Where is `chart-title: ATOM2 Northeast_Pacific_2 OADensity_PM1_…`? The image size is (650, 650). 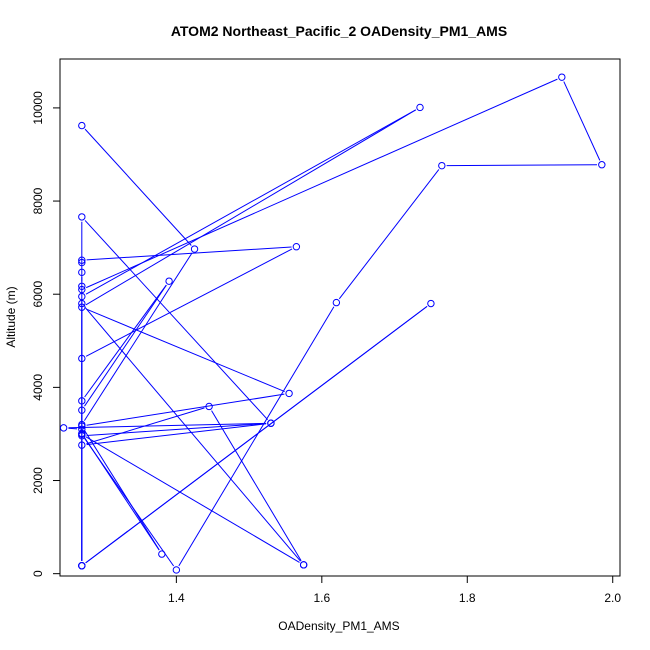 chart-title: ATOM2 Northeast_Pacific_2 OADensity_PM1_… is located at coordinates (339, 31).